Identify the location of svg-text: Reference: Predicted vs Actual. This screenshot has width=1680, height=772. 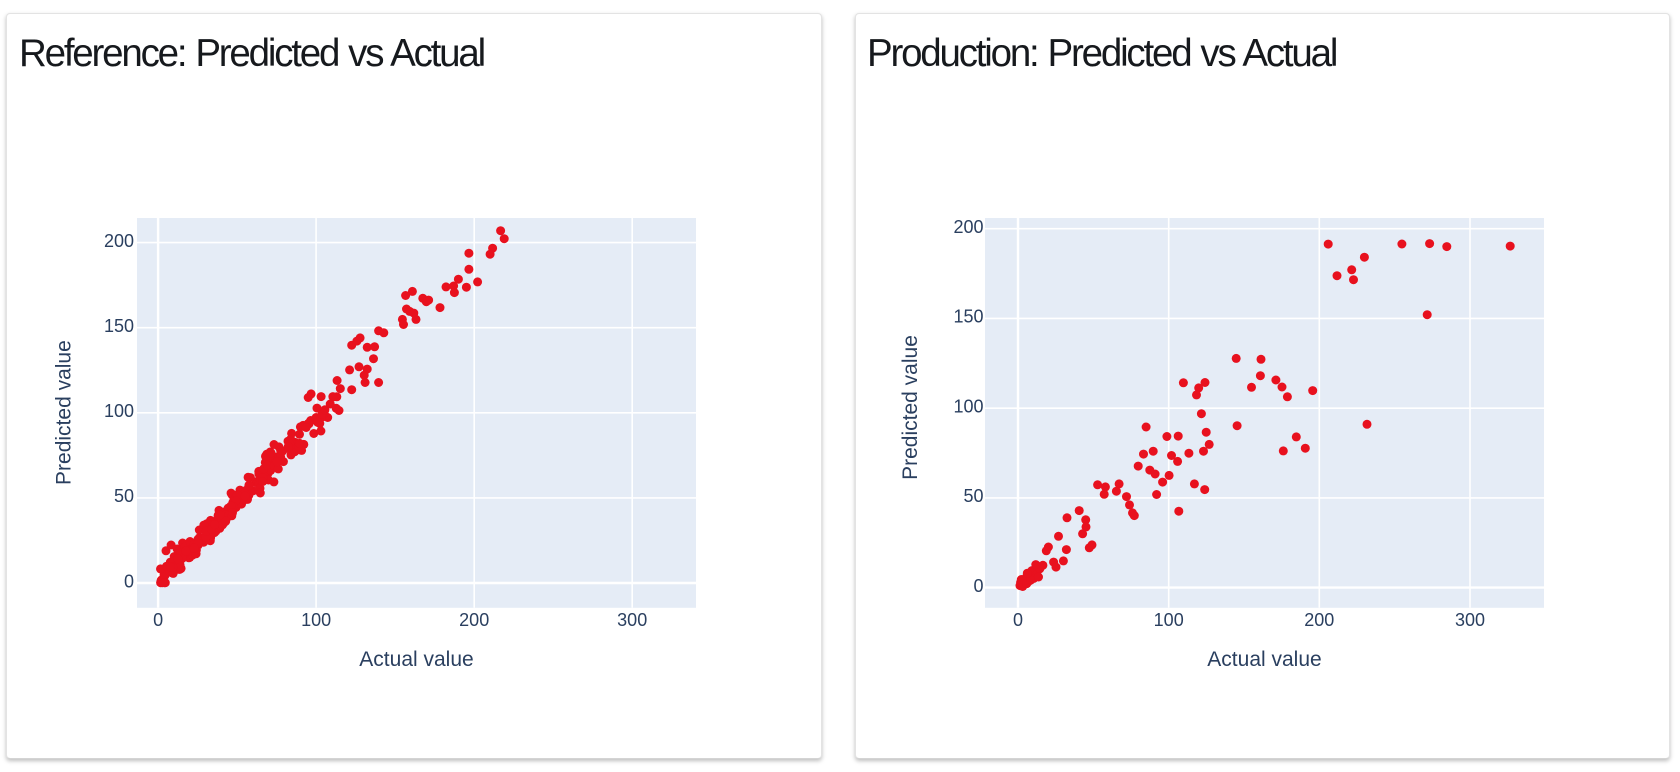
(251, 53).